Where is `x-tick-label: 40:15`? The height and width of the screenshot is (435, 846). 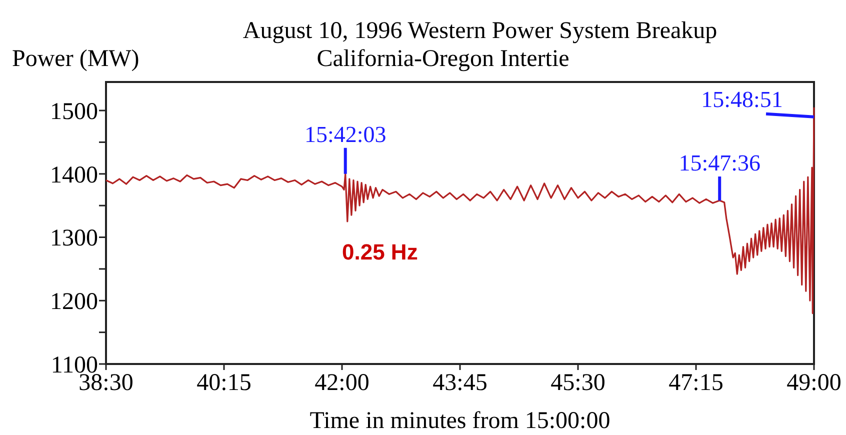
x-tick-label: 40:15 is located at coordinates (224, 383).